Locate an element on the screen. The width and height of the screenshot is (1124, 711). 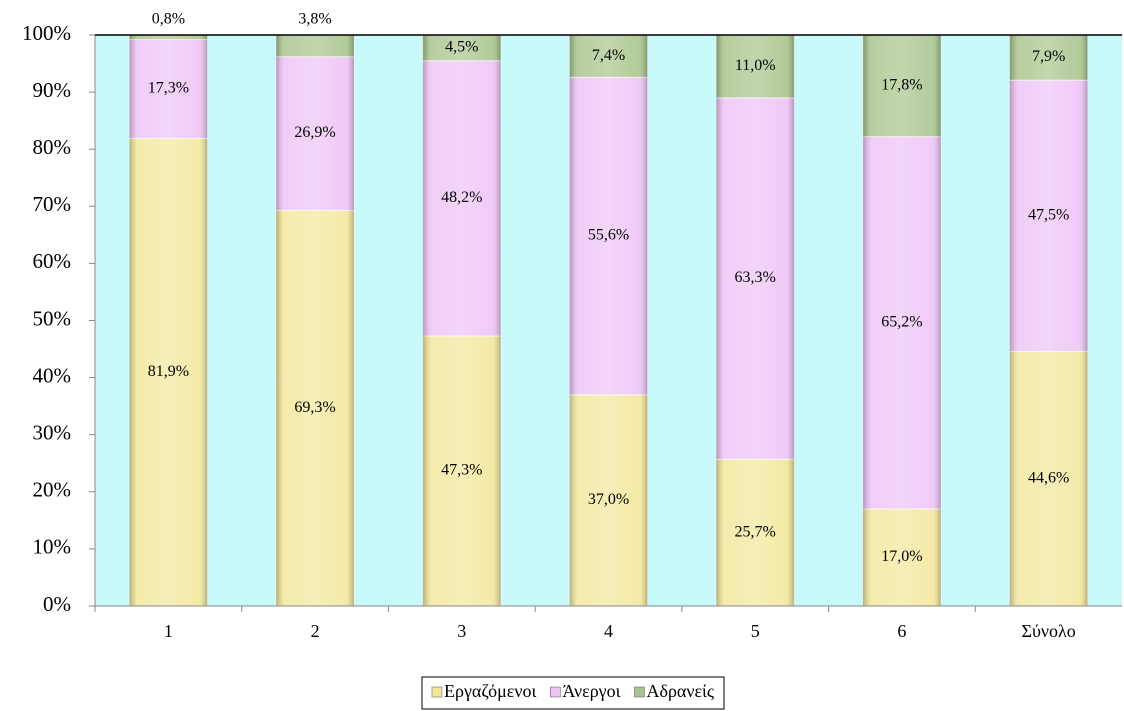
value-label: 17,0% is located at coordinates (901, 556).